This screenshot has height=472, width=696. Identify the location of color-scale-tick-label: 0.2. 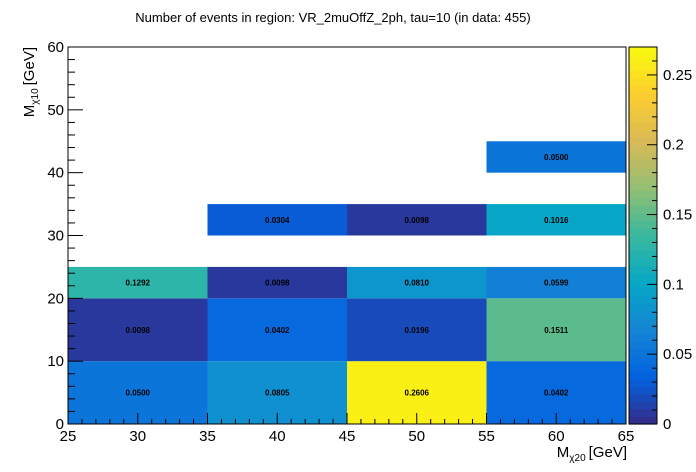
(673, 145).